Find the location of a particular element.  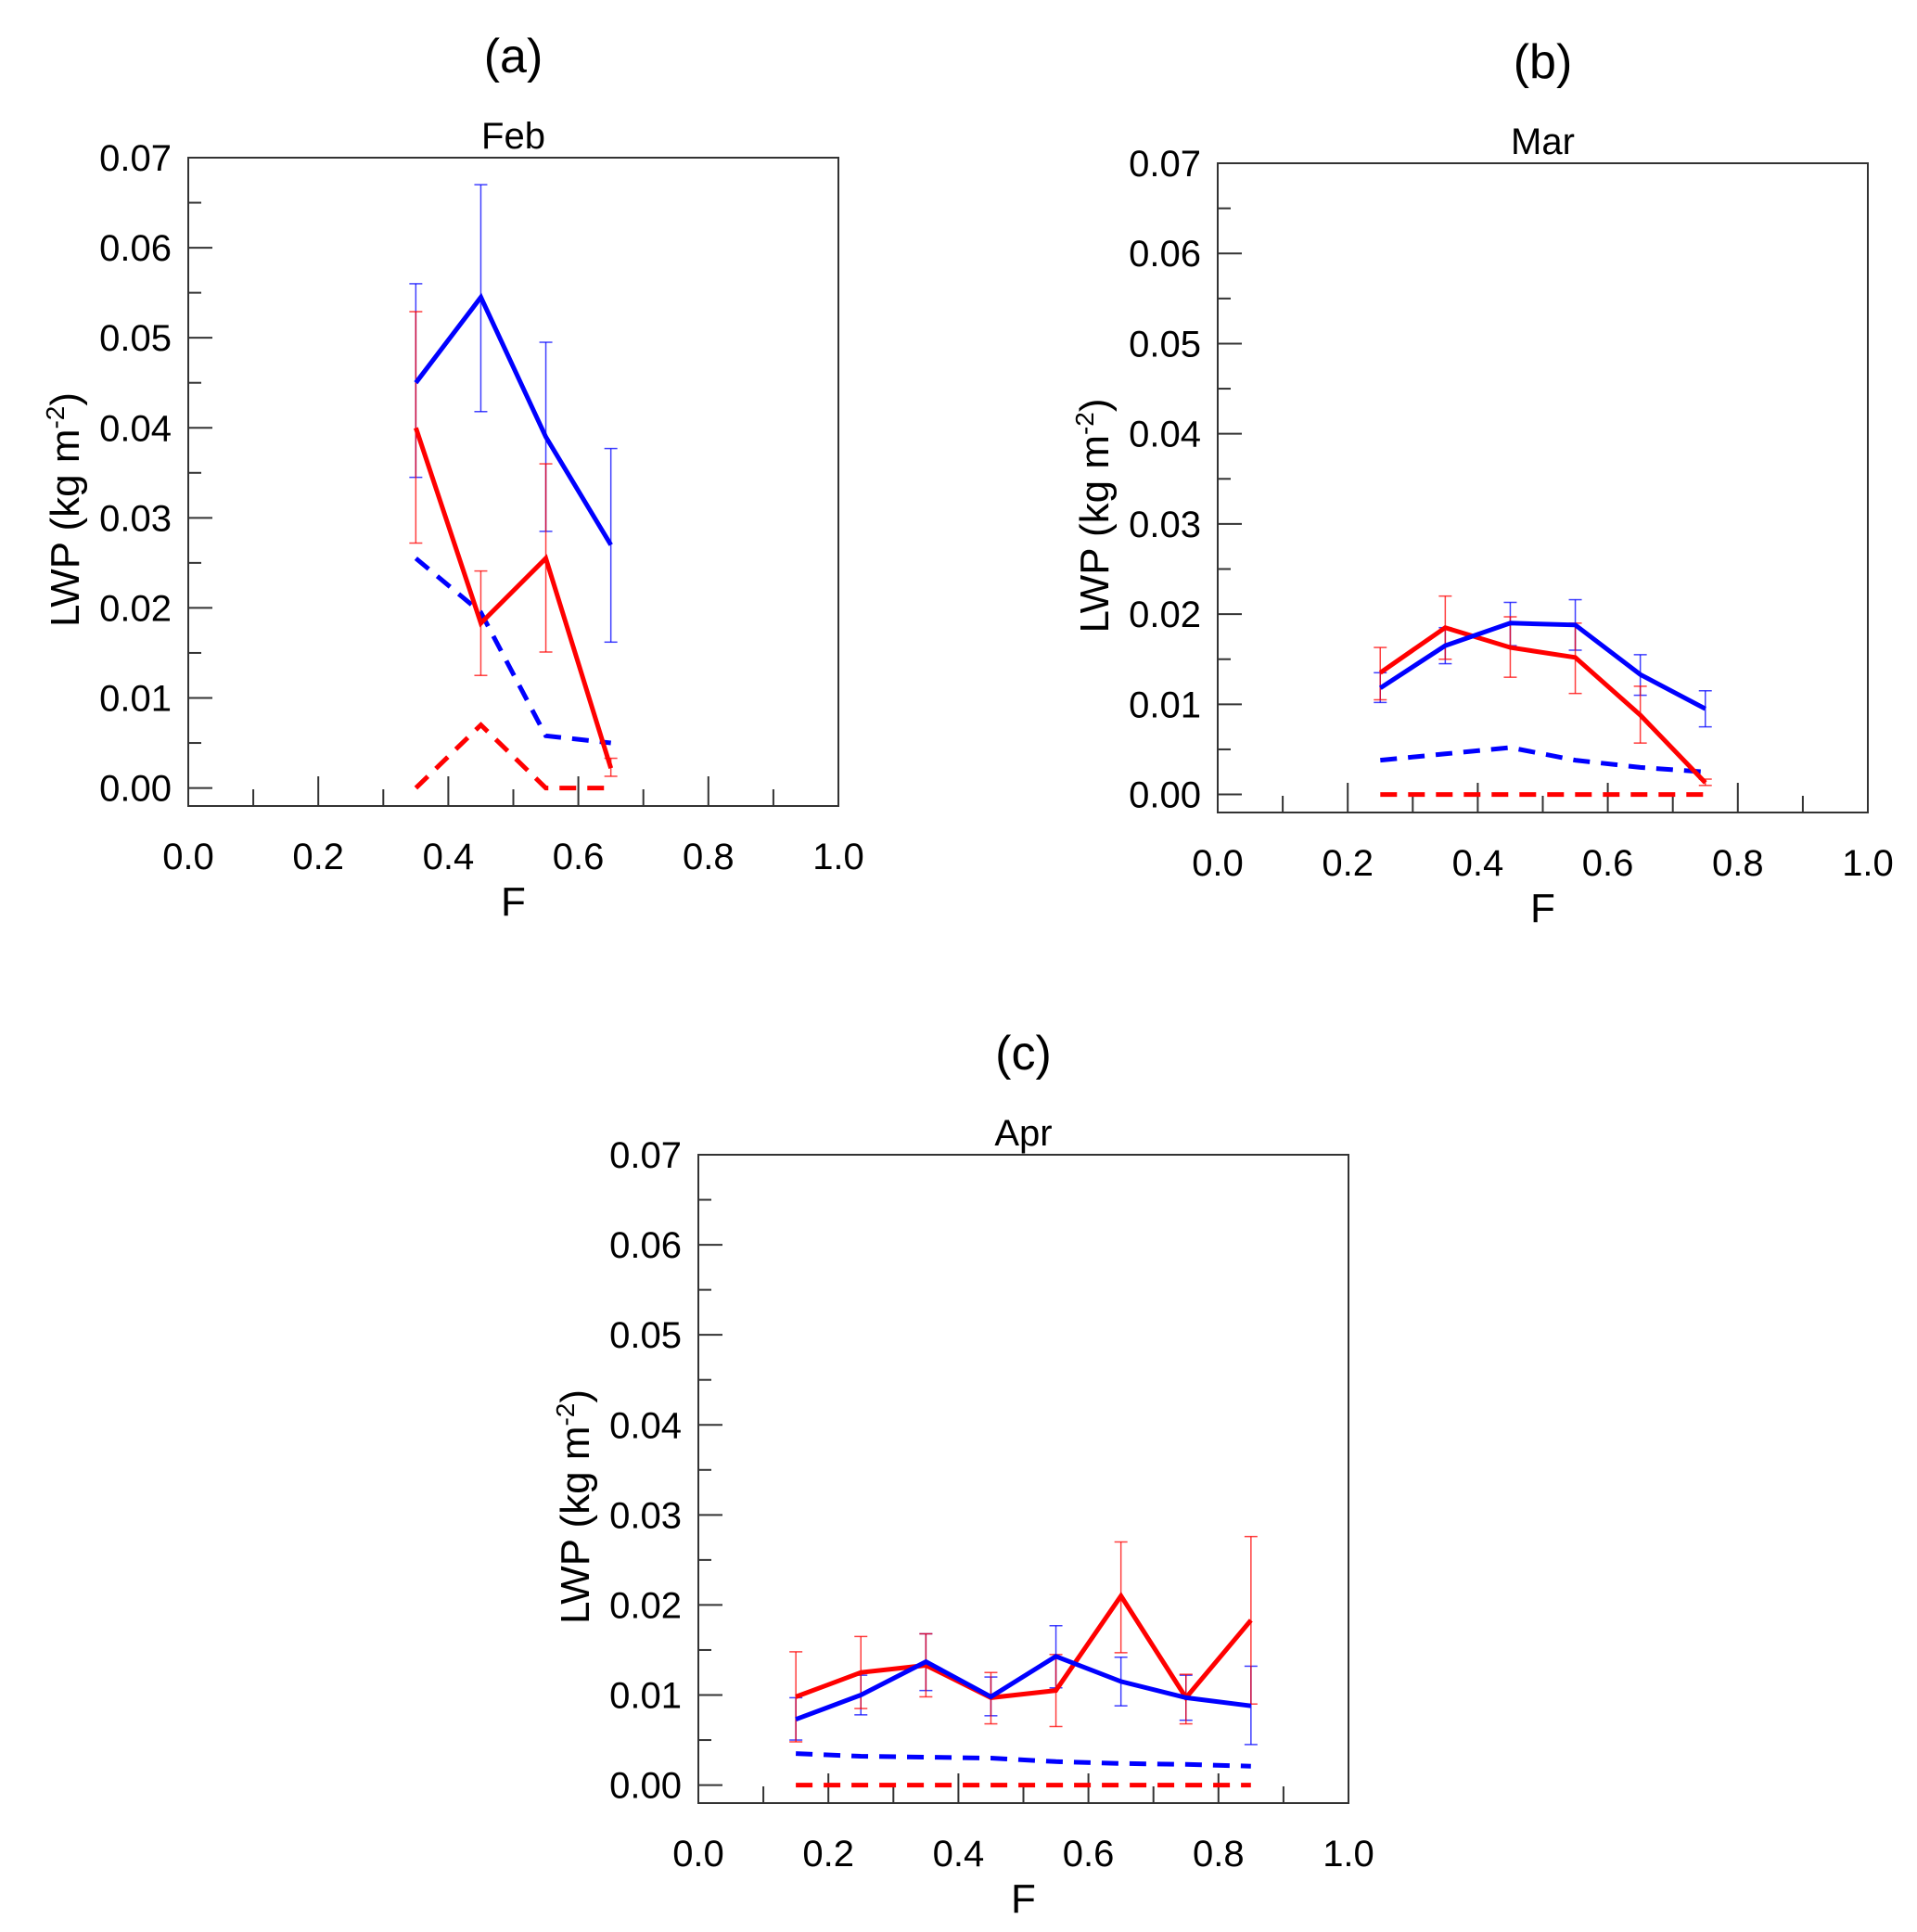

chart-title: Feb is located at coordinates (513, 136).